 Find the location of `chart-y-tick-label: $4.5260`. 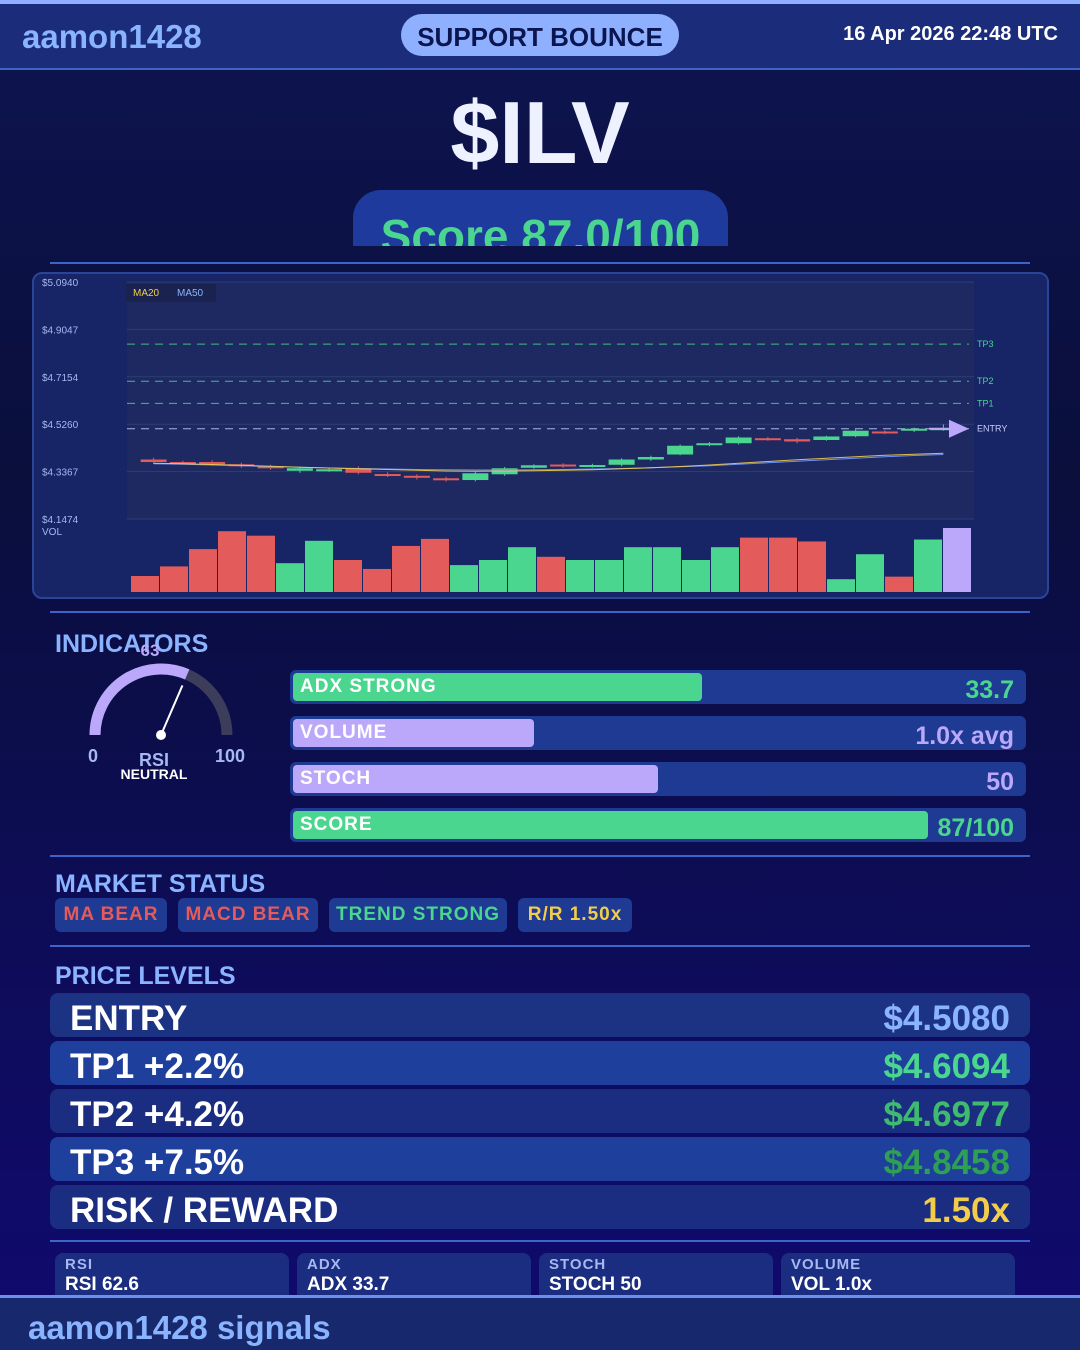

chart-y-tick-label: $4.5260 is located at coordinates (60, 425).